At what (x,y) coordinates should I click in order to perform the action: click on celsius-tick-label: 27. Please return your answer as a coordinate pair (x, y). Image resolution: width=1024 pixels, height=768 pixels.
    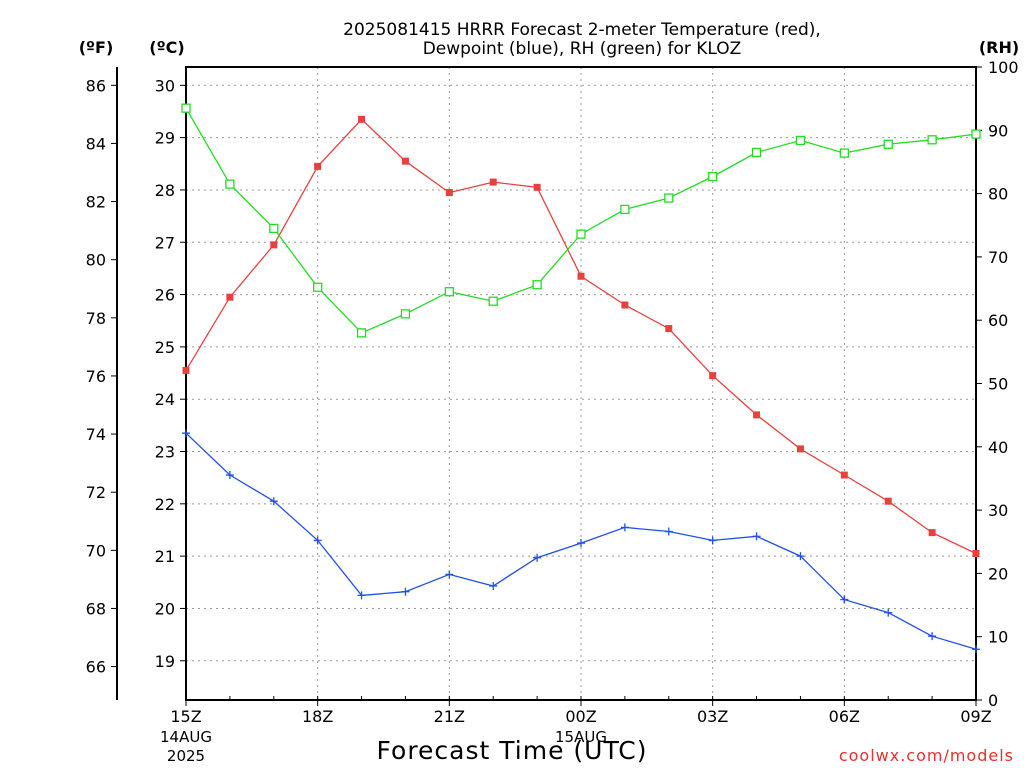
    Looking at the image, I should click on (165, 242).